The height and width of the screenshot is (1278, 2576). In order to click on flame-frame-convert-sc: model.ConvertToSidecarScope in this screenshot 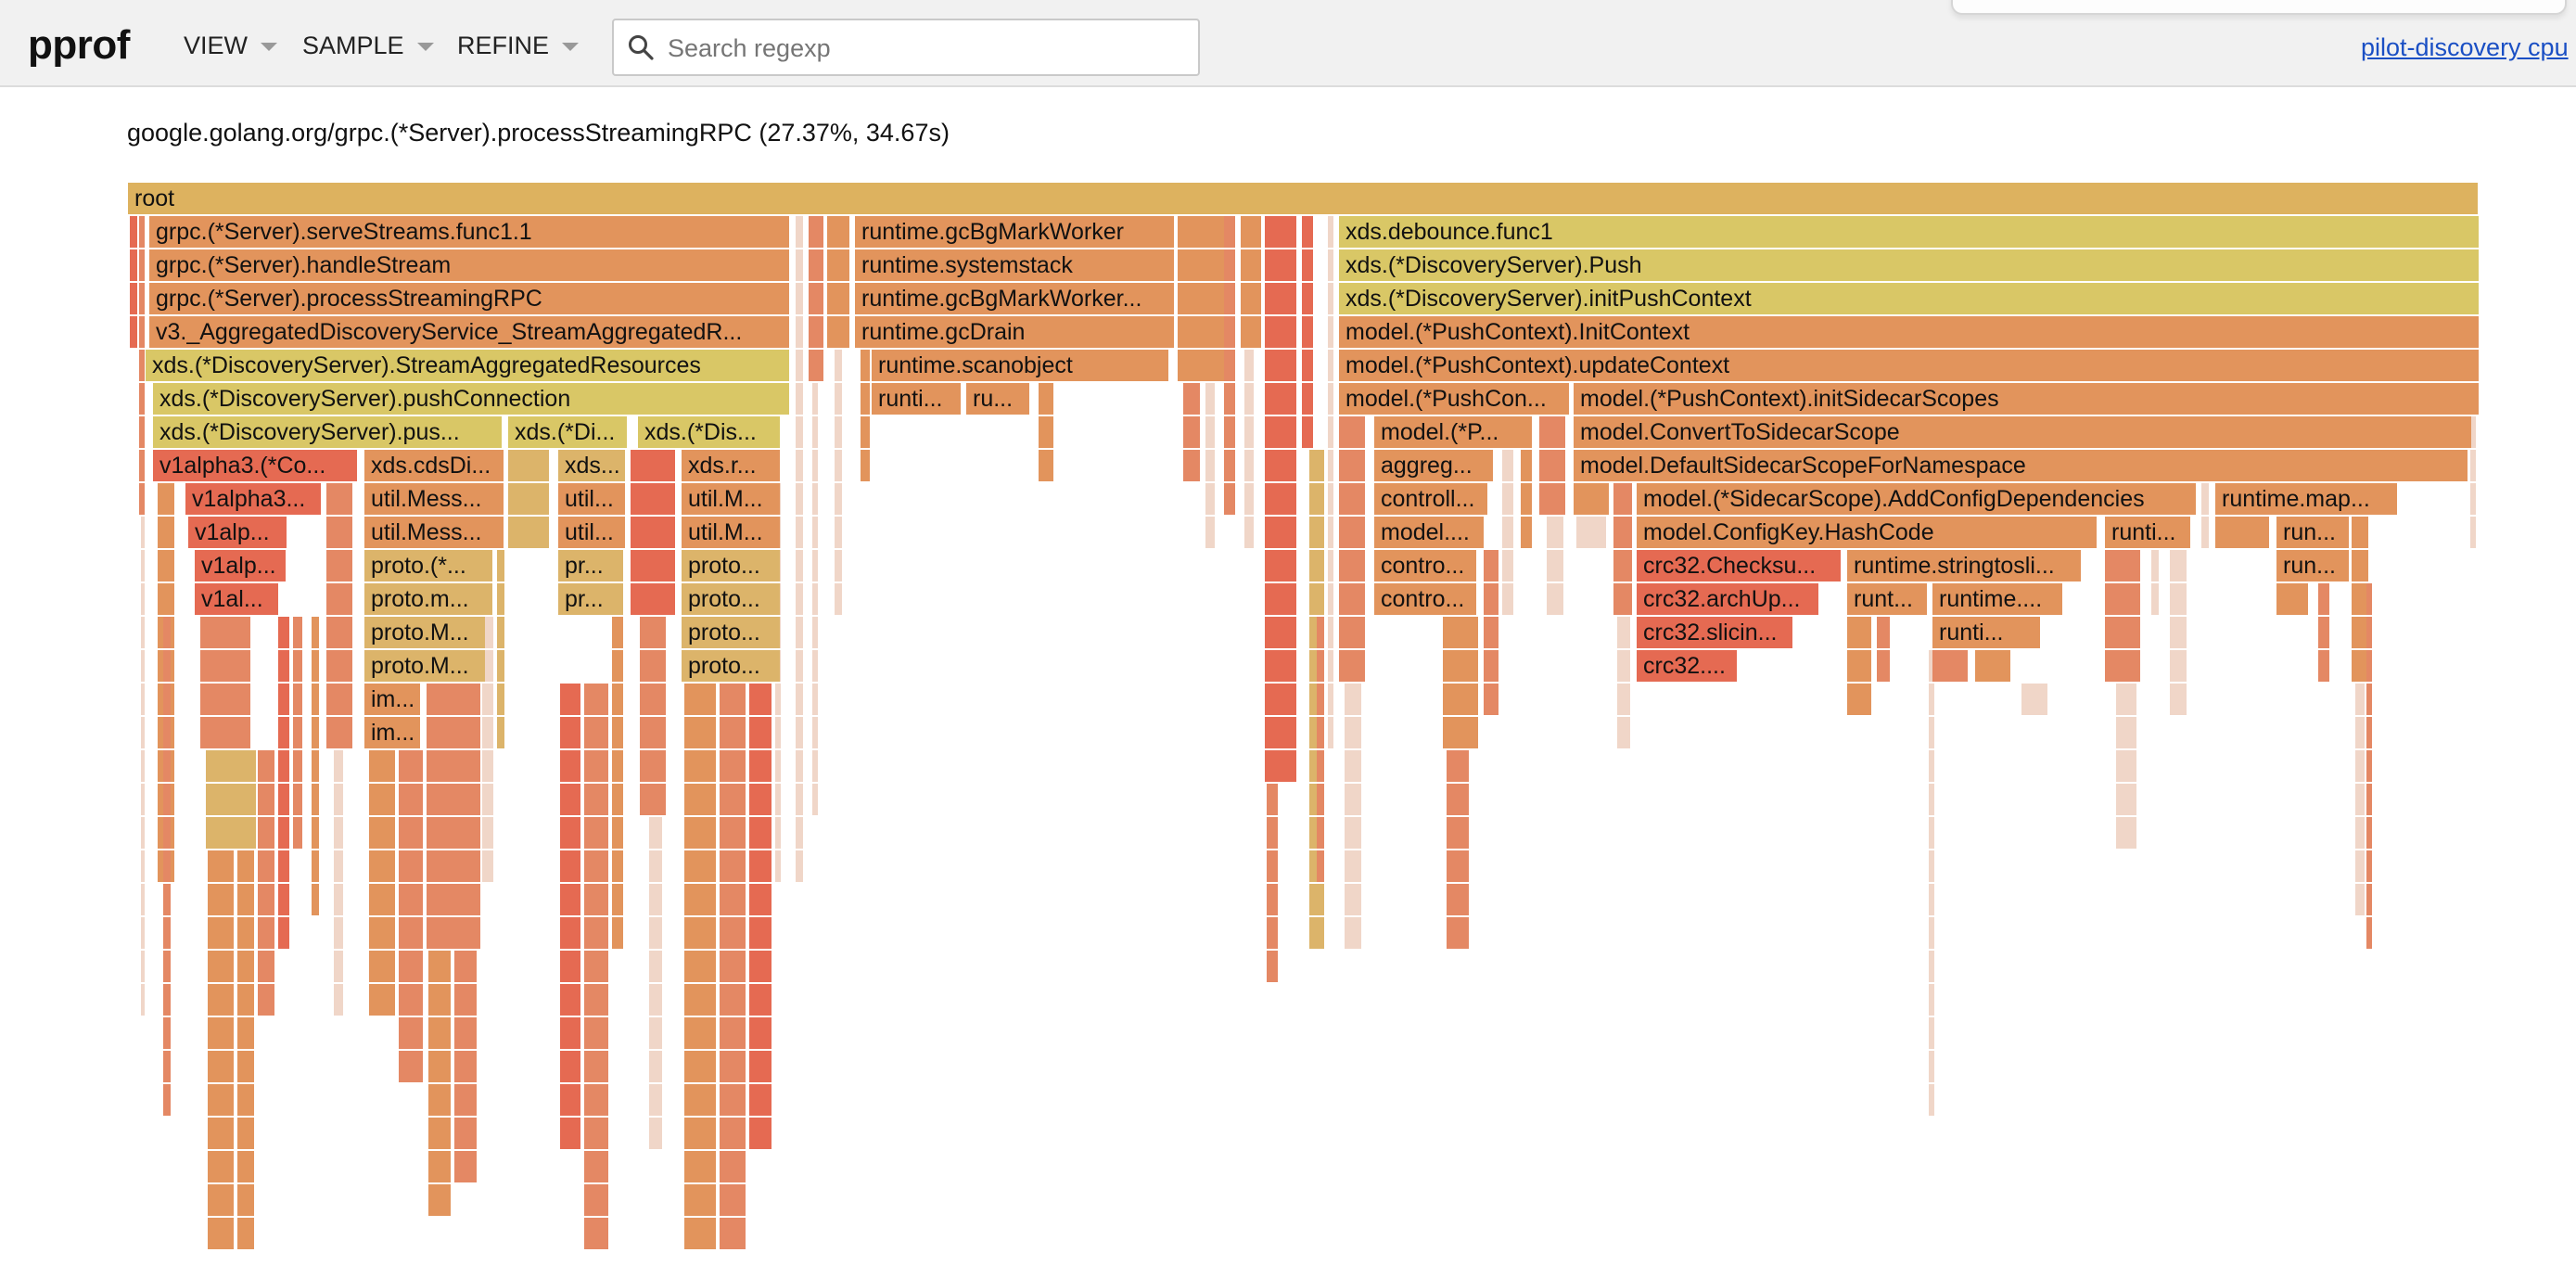, I will do `click(2022, 432)`.